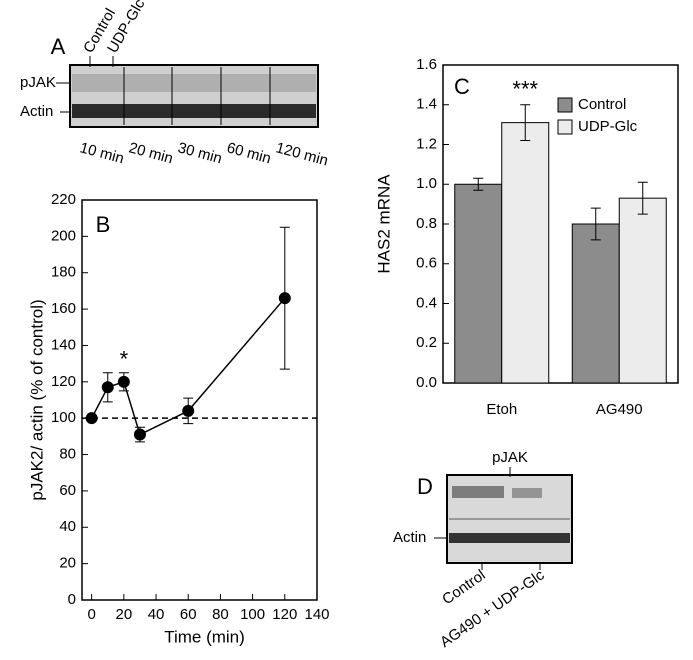 The height and width of the screenshot is (660, 693). I want to click on y-tick-label: 1.6, so click(426, 64).